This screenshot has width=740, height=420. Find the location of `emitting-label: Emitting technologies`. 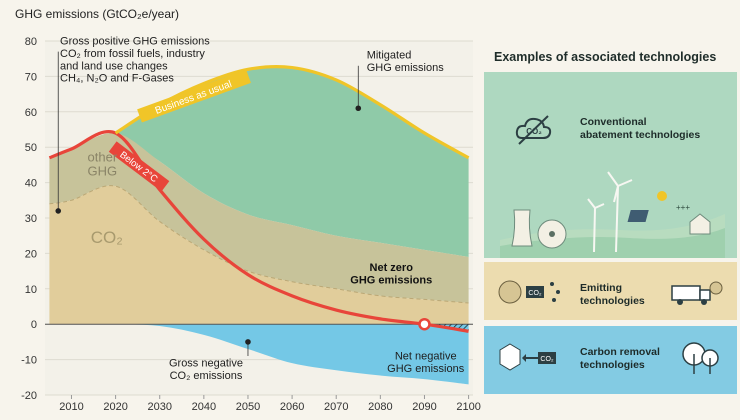

emitting-label: Emitting technologies is located at coordinates (612, 294).